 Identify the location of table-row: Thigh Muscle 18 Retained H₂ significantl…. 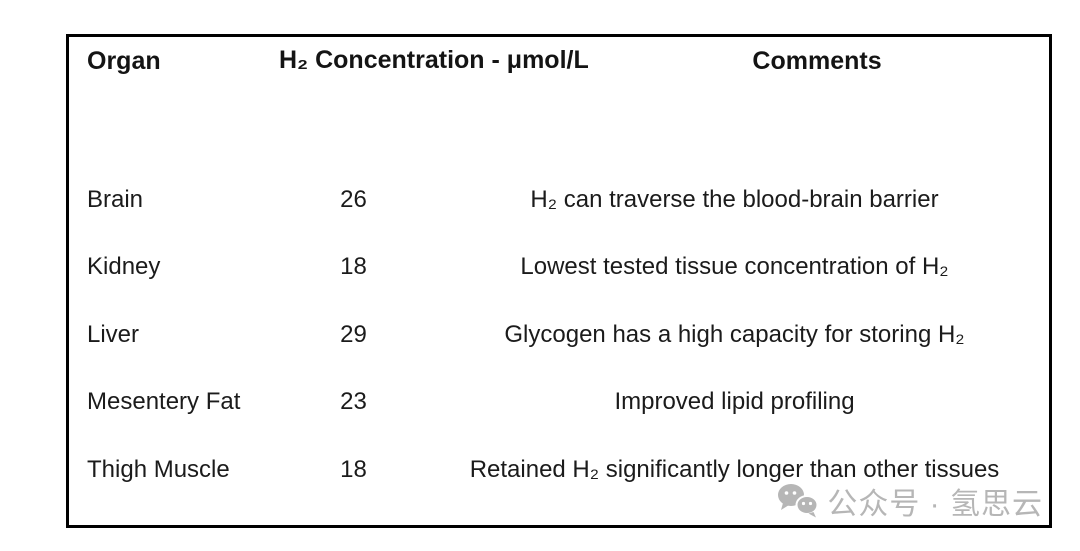
(559, 470).